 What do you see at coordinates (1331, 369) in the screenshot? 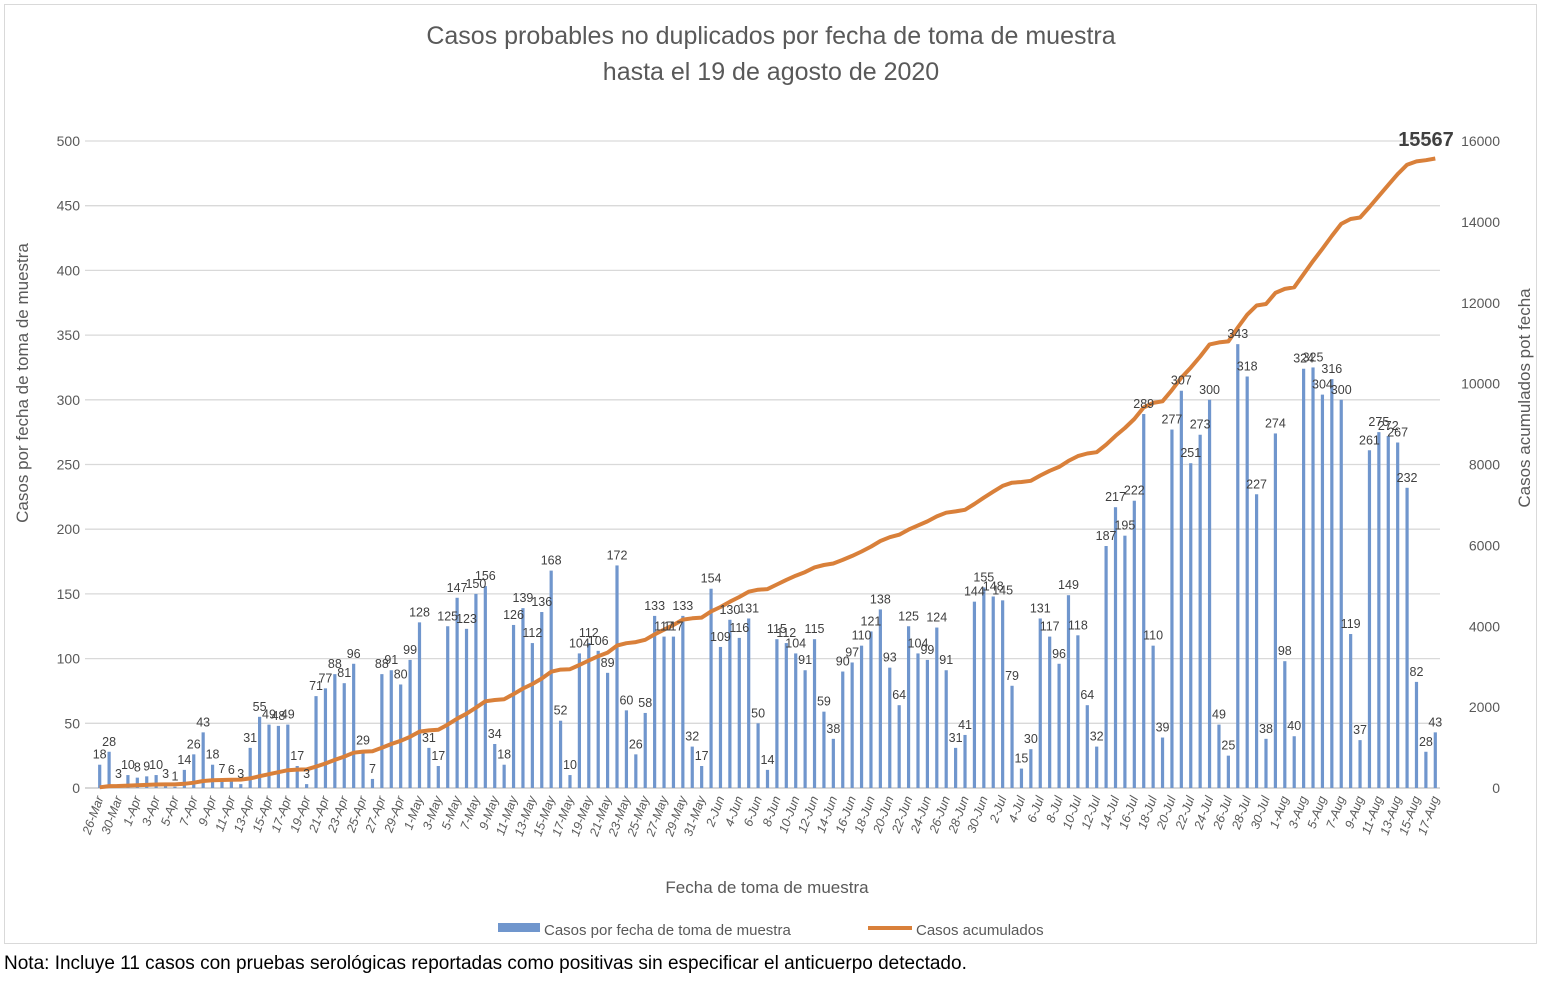
I see `bar-data-label: 316` at bounding box center [1331, 369].